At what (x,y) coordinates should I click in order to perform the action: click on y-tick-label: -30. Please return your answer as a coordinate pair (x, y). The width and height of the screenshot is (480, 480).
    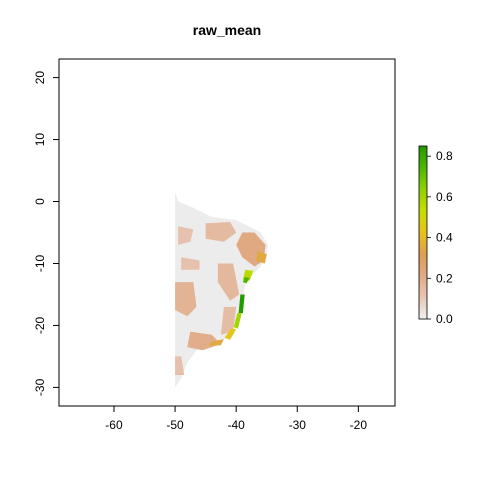
    Looking at the image, I should click on (40, 387).